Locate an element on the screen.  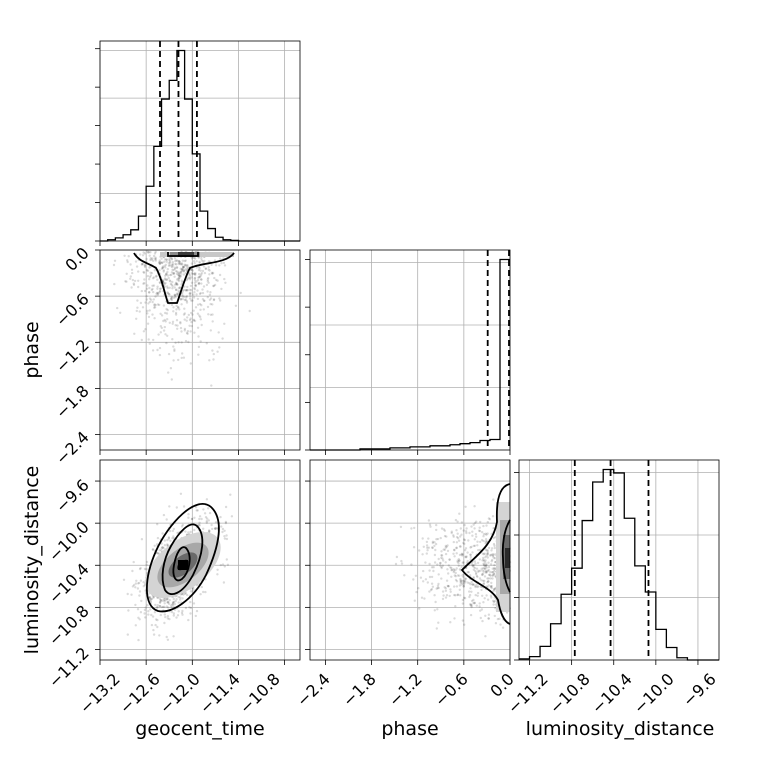
y-tick-label: 0.0 is located at coordinates (76, 258).